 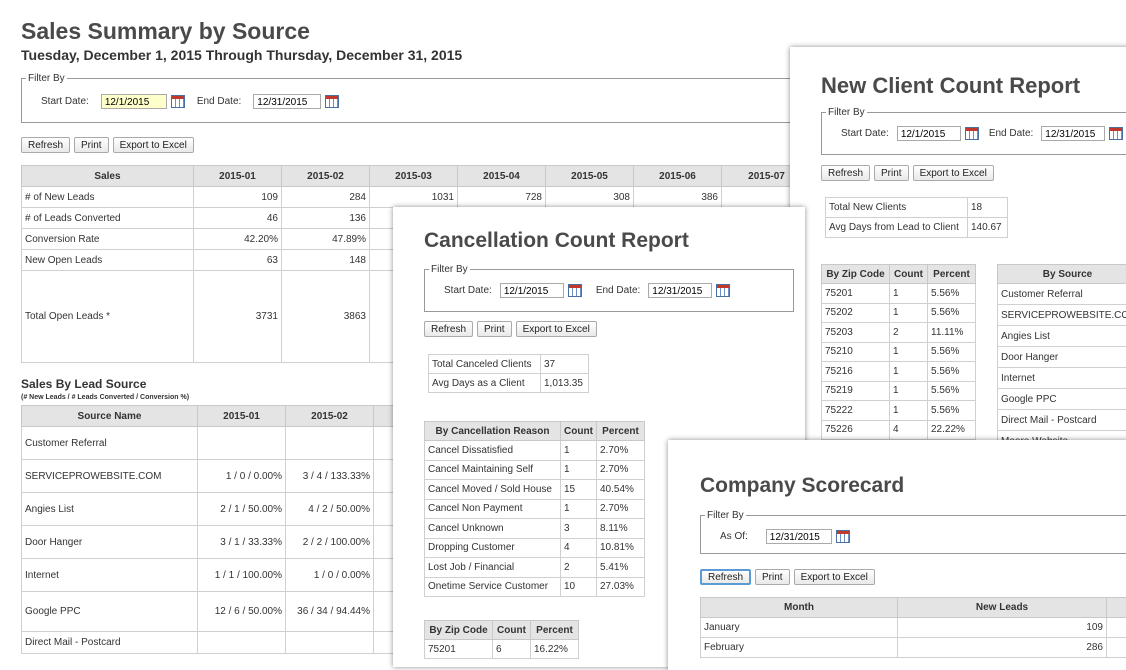 I want to click on column-header: 2015-05, so click(x=590, y=176).